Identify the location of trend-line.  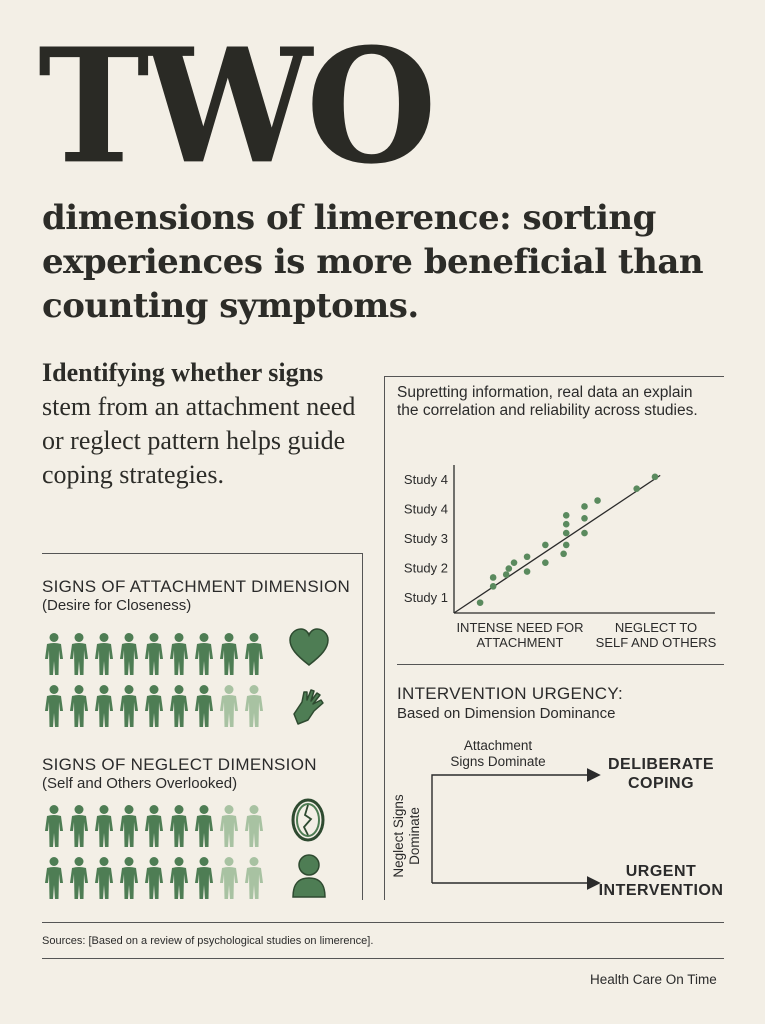
(557, 544).